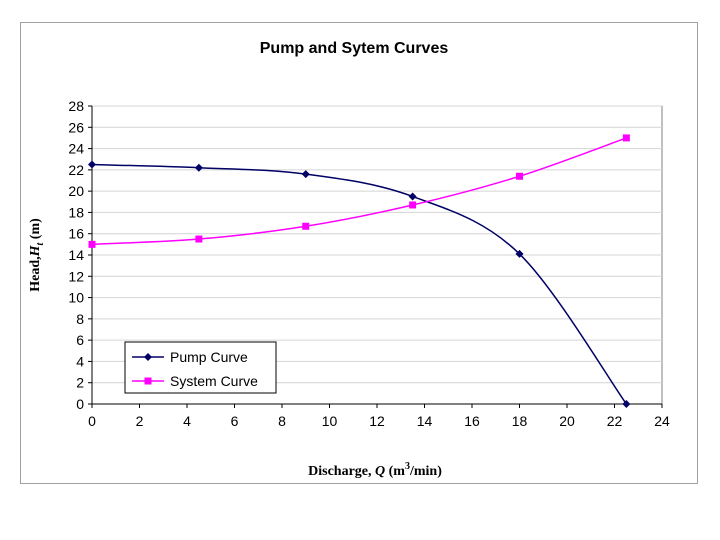  What do you see at coordinates (330, 421) in the screenshot?
I see `x-tick-label: 10` at bounding box center [330, 421].